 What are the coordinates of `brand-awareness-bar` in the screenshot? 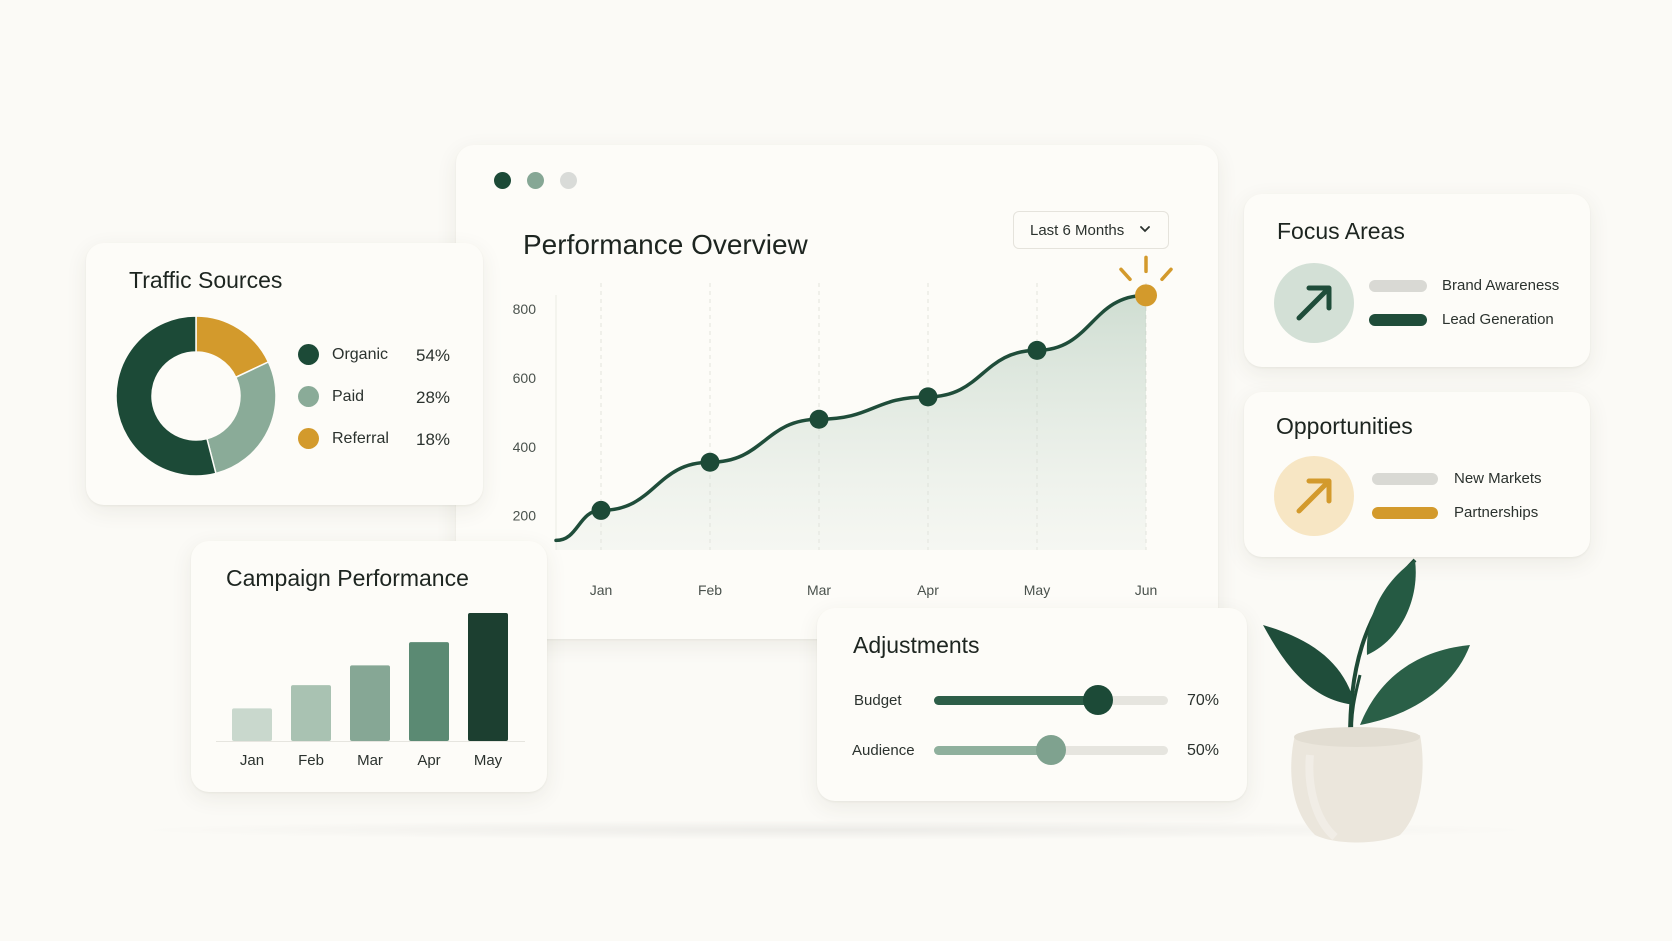 It's located at (1398, 286).